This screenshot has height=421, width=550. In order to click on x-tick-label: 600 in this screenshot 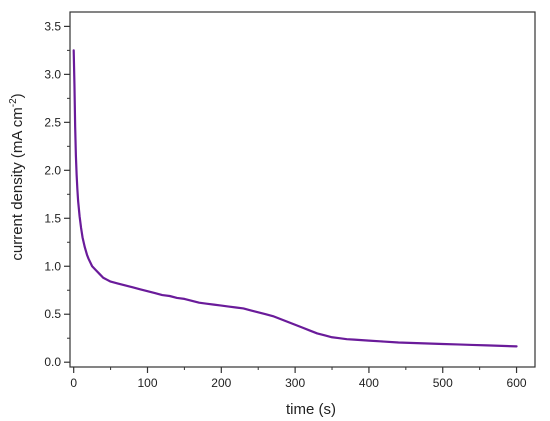, I will do `click(517, 383)`.